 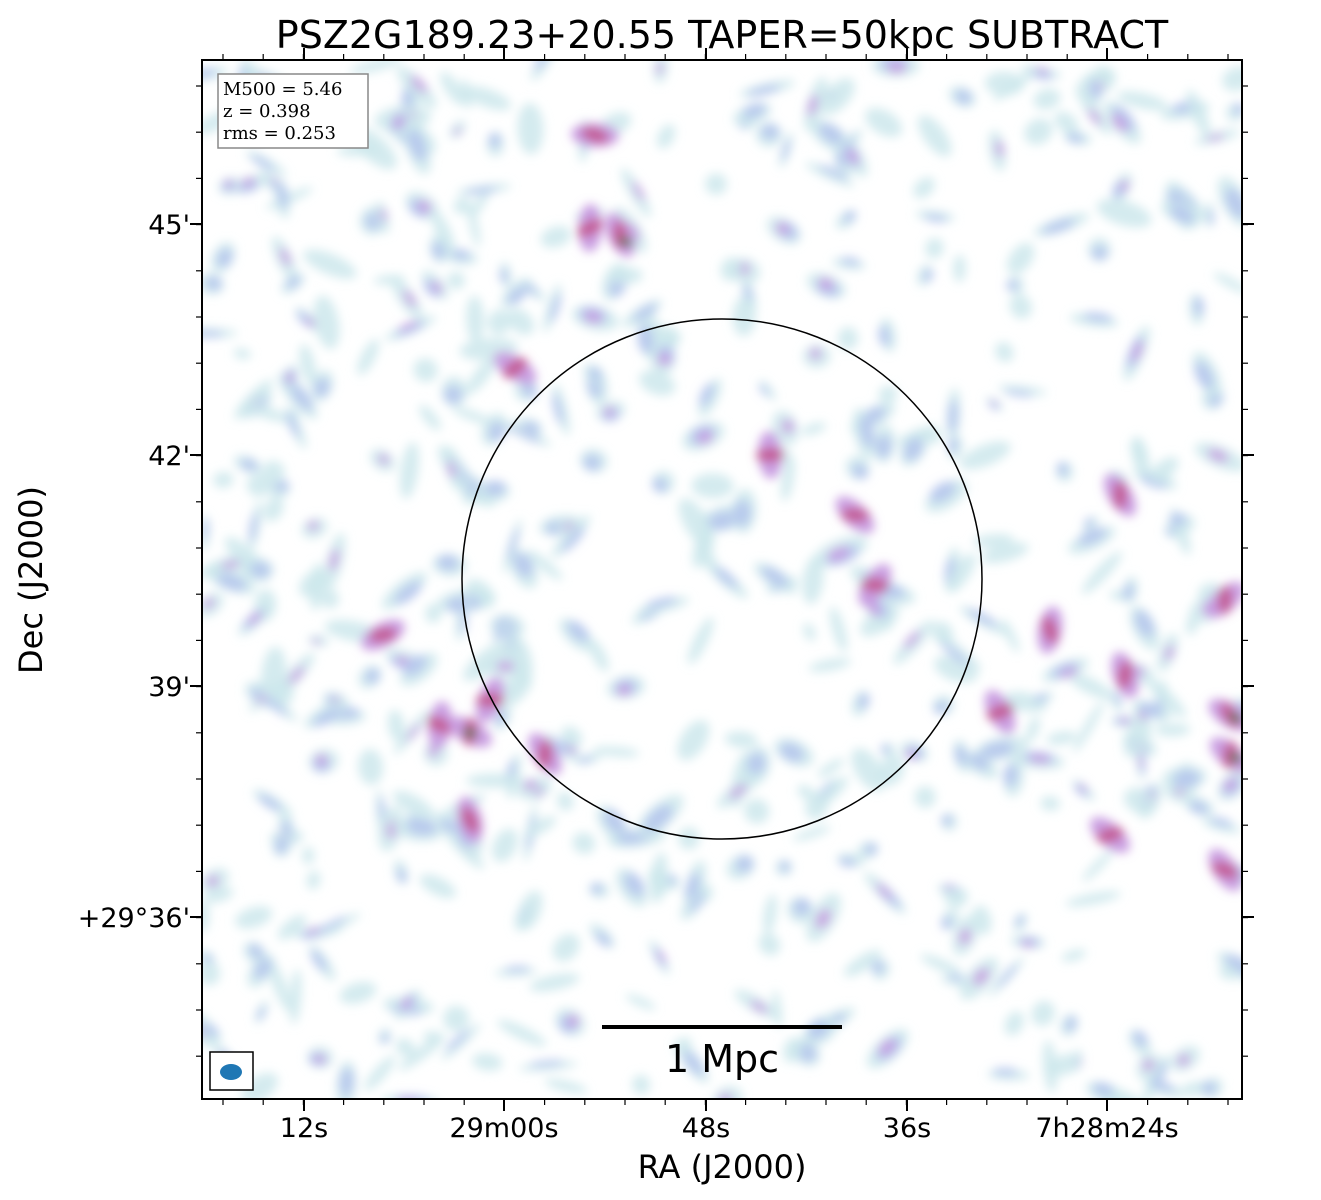 What do you see at coordinates (282, 89) in the screenshot?
I see `info-m500: M500 = 5.46` at bounding box center [282, 89].